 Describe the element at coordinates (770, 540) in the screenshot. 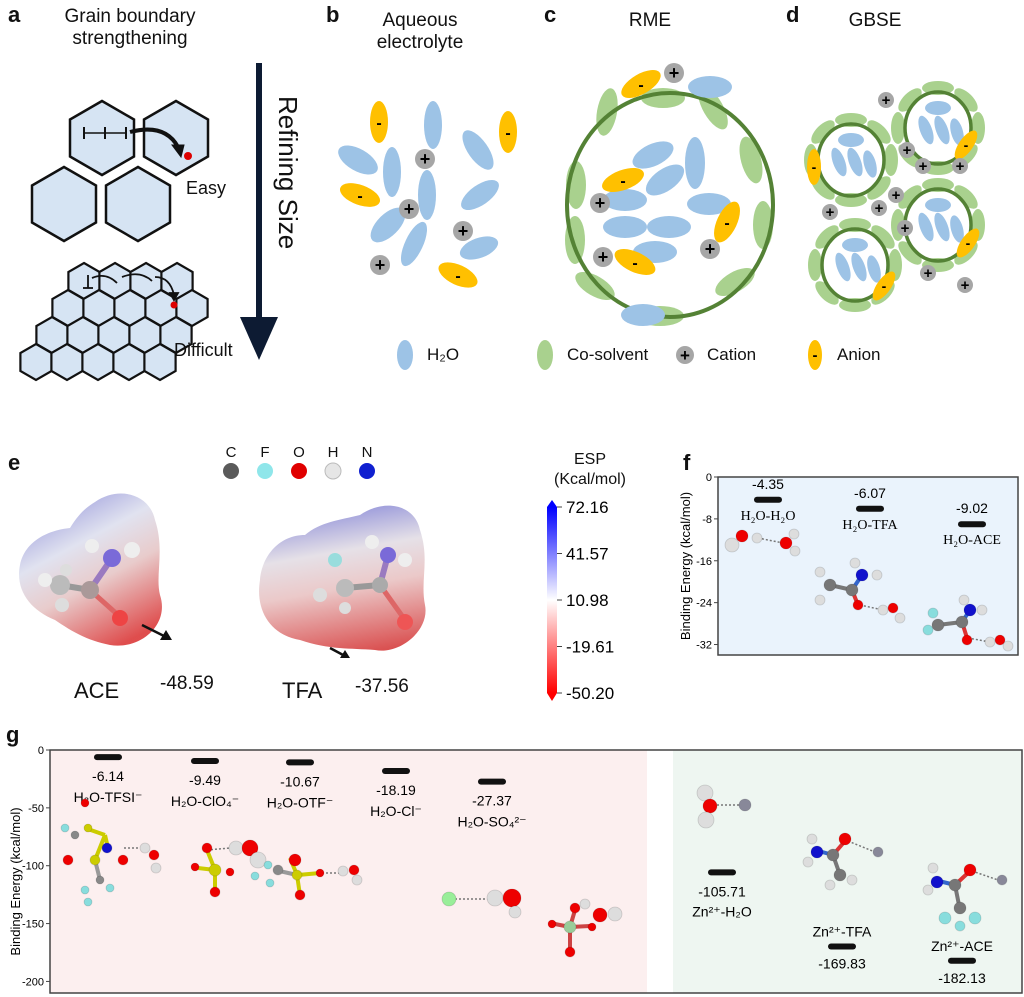

I see `hydrogen-bond` at that location.